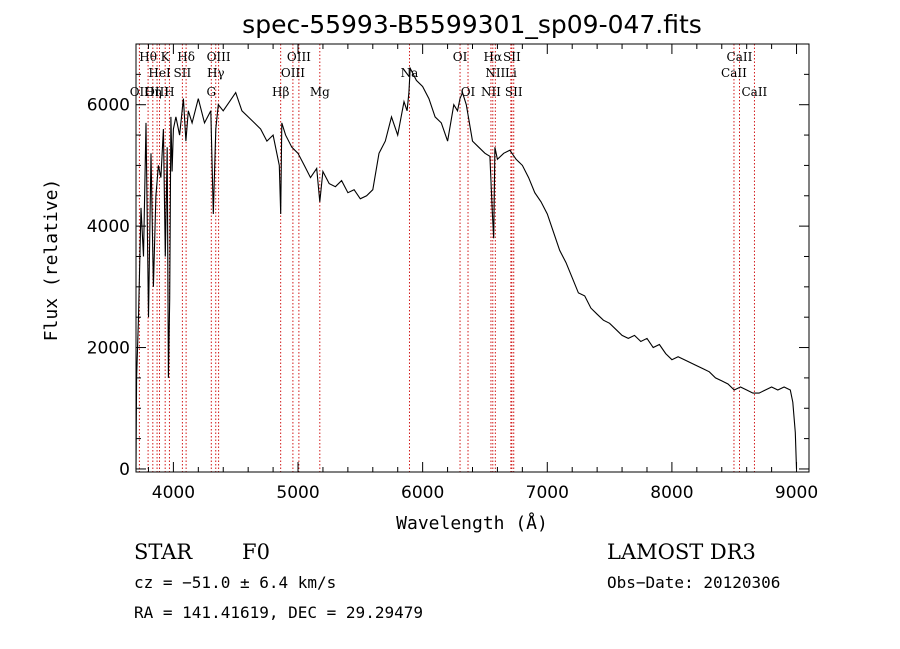 This screenshot has width=900, height=649. What do you see at coordinates (183, 73) in the screenshot?
I see `marker-label-SII-4072: SII` at bounding box center [183, 73].